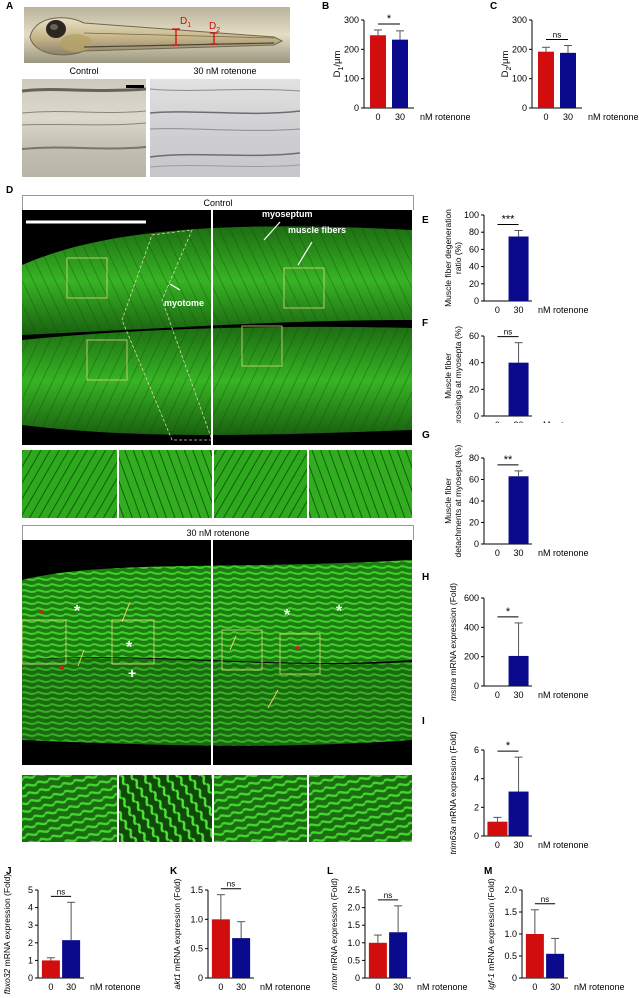 The image size is (639, 998). What do you see at coordinates (401, 66) in the screenshot?
I see `chart-b-d1: 0 100 200 300 0 30 nM rotenone * D1/μm` at bounding box center [401, 66].